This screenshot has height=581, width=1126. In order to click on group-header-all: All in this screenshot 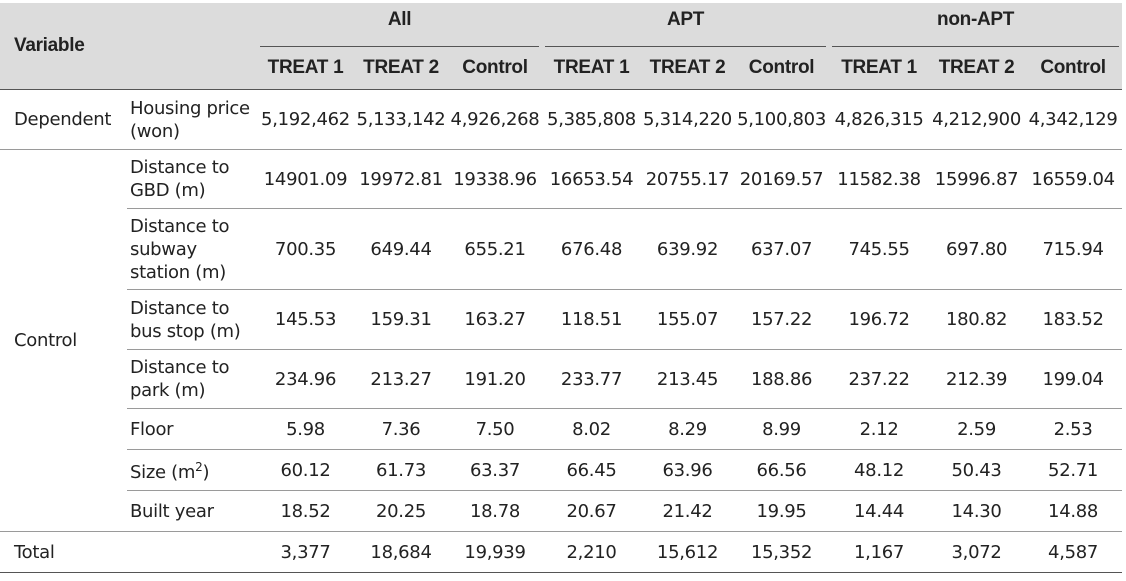, I will do `click(400, 25)`.